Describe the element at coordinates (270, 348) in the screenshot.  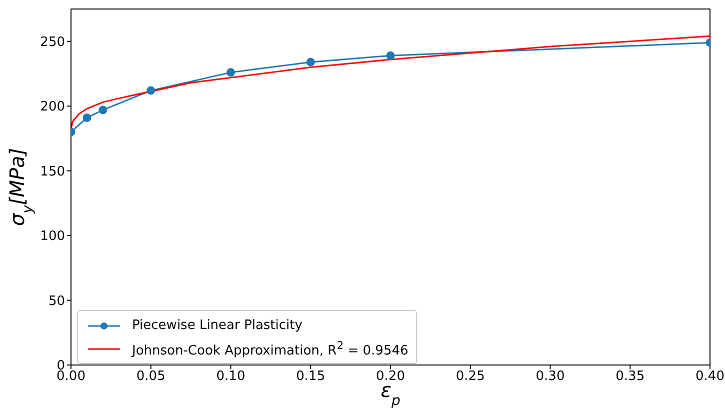
I see `legend-label: Johnson-Cook Approximation, R$^{2}$ = 0.9546` at that location.